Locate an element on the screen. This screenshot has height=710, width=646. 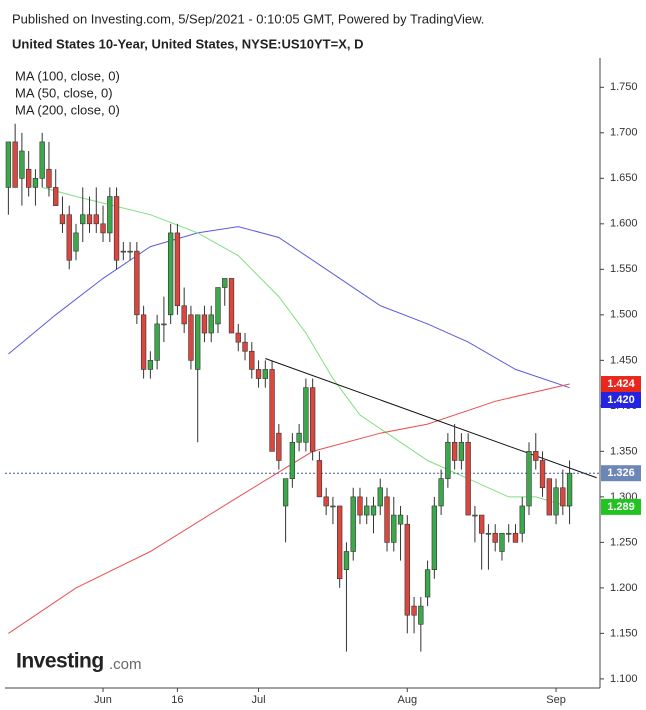
price-badge-label: 1.326 is located at coordinates (621, 473).